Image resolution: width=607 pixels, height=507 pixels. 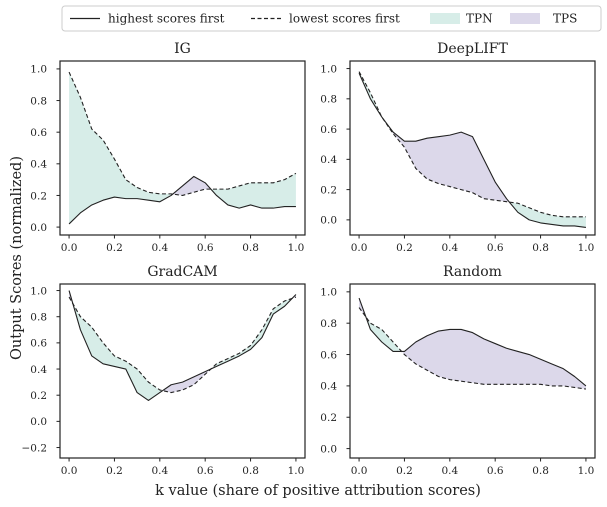 I want to click on plot-area-gradcam, so click(x=182, y=345).